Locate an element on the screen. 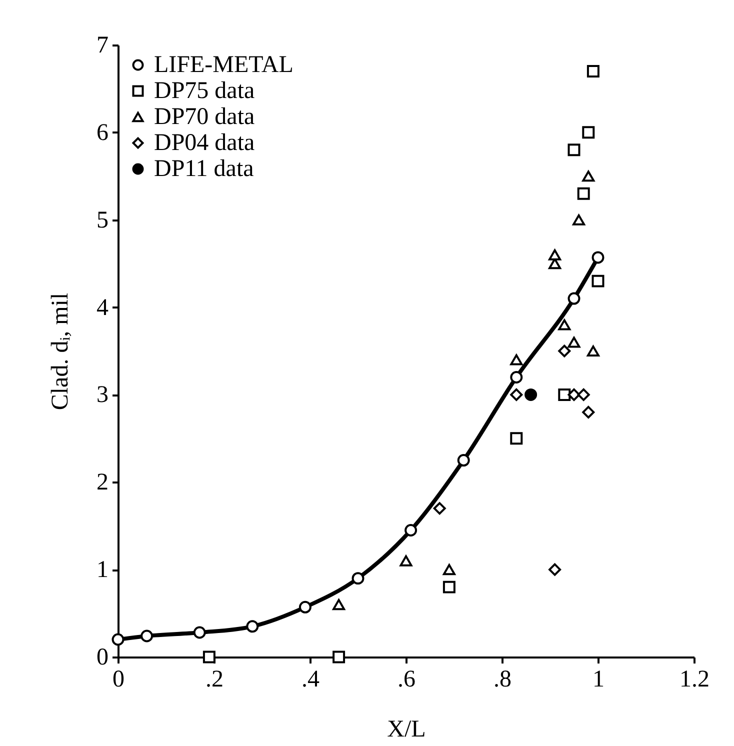  legend-label: DP04 data is located at coordinates (204, 143).